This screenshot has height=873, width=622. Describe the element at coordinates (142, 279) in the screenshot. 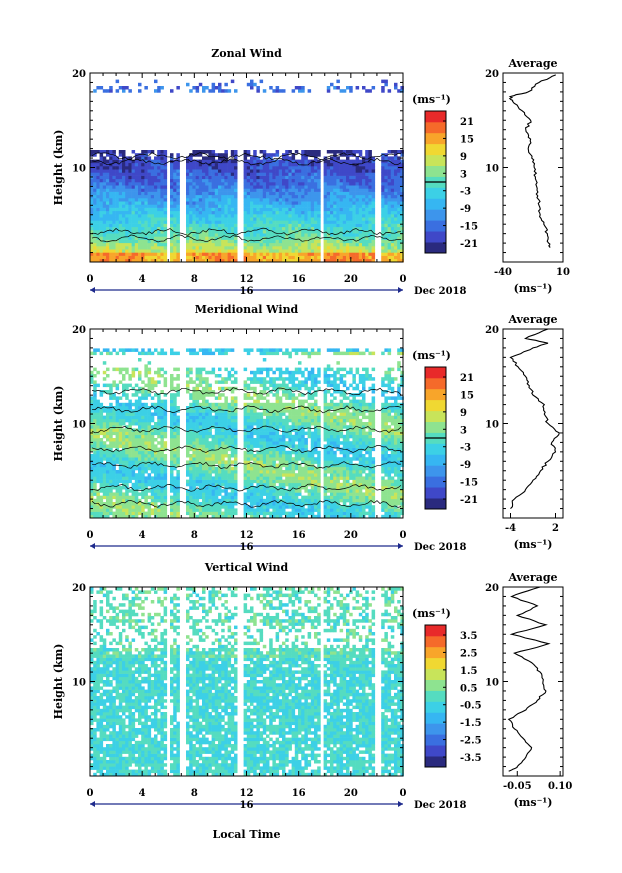

I see `x-tick-label: 4` at that location.